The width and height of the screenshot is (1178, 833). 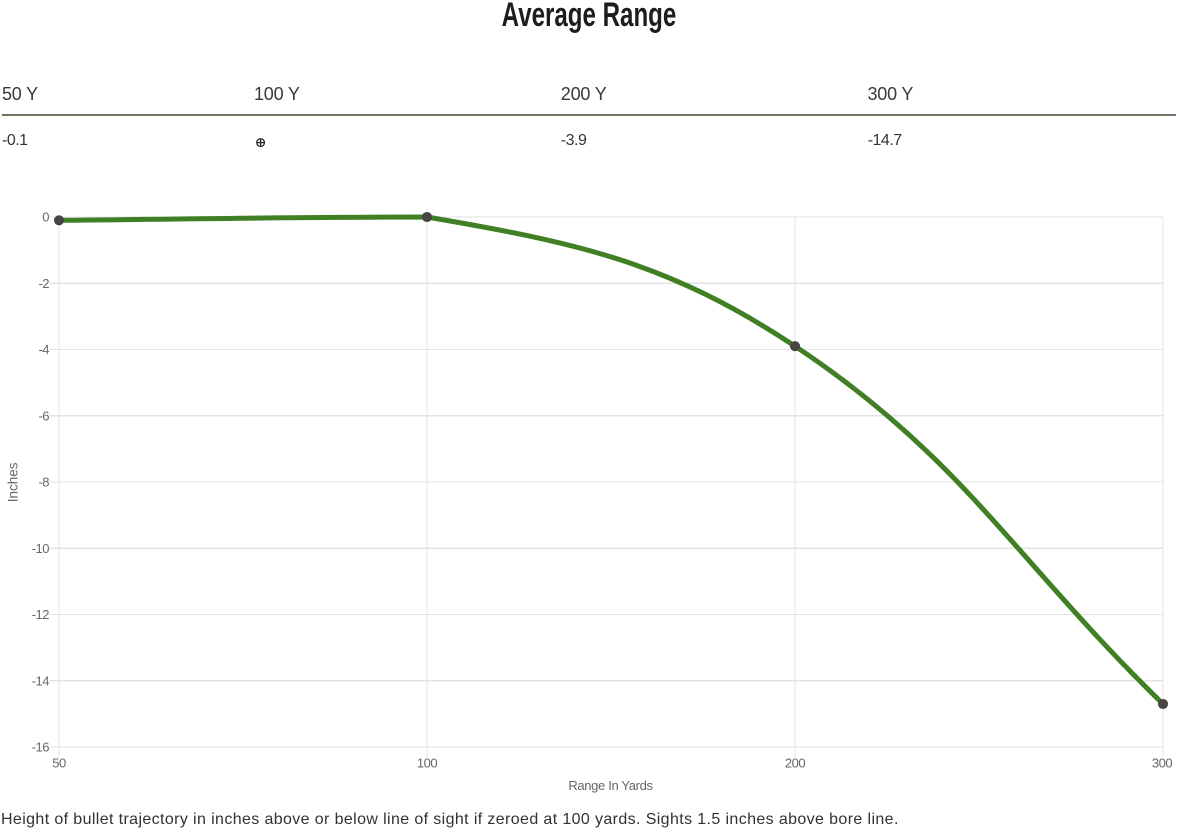 What do you see at coordinates (41, 680) in the screenshot?
I see `svg-text: -14` at bounding box center [41, 680].